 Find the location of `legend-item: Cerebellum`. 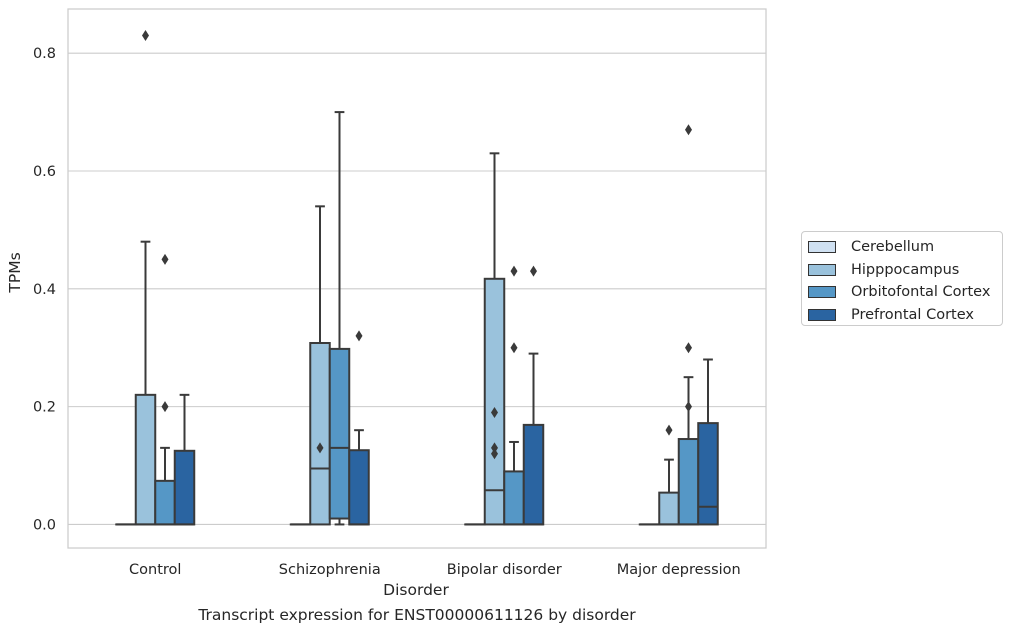

legend-item: Cerebellum is located at coordinates (905, 247).